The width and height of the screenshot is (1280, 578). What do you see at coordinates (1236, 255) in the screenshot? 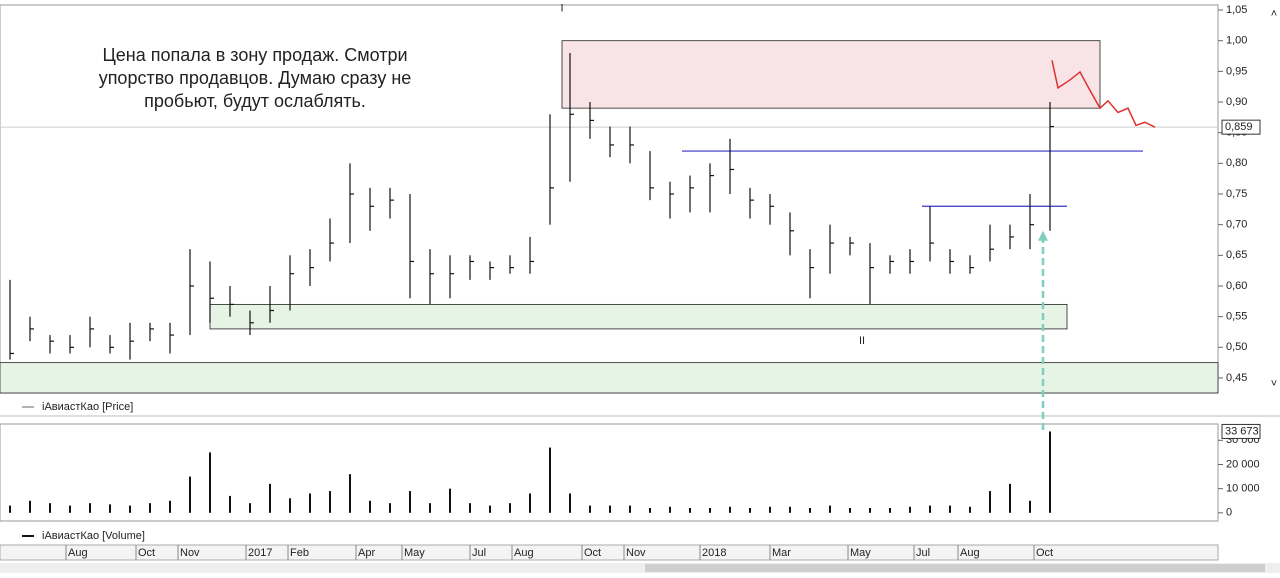
I see `y-tick-label: 0,65` at bounding box center [1236, 255].